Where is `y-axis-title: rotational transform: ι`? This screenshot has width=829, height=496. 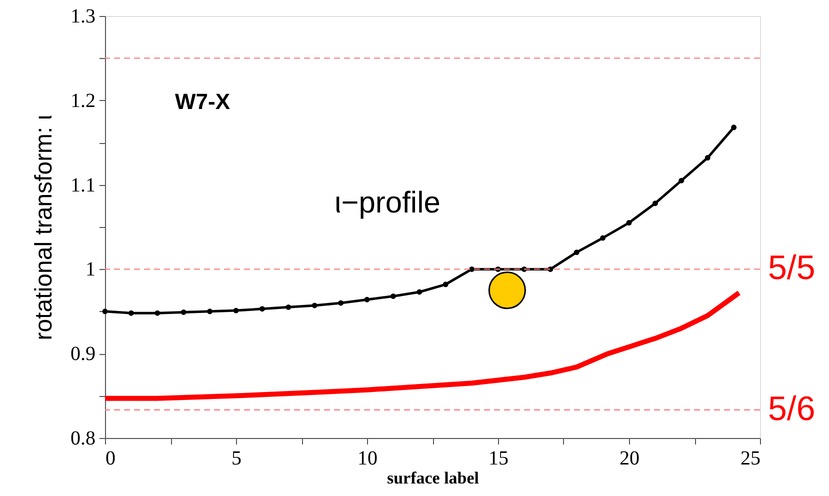 y-axis-title: rotational transform: ι is located at coordinates (44, 227).